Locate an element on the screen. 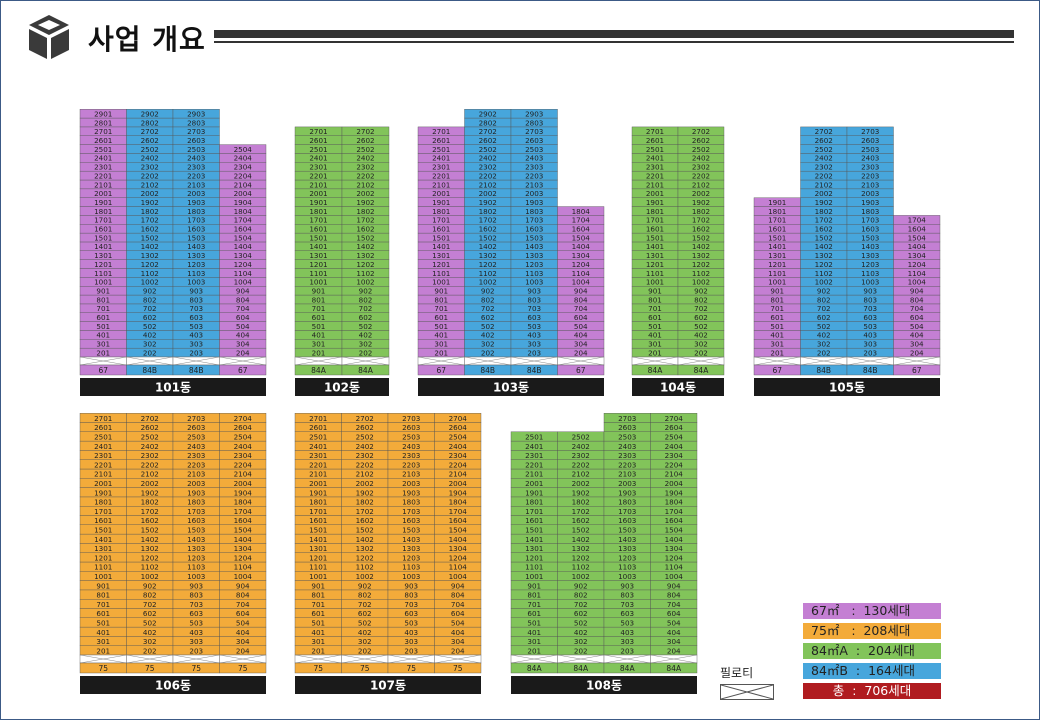 The width and height of the screenshot is (1040, 720). unit-number: 304 is located at coordinates (458, 641).